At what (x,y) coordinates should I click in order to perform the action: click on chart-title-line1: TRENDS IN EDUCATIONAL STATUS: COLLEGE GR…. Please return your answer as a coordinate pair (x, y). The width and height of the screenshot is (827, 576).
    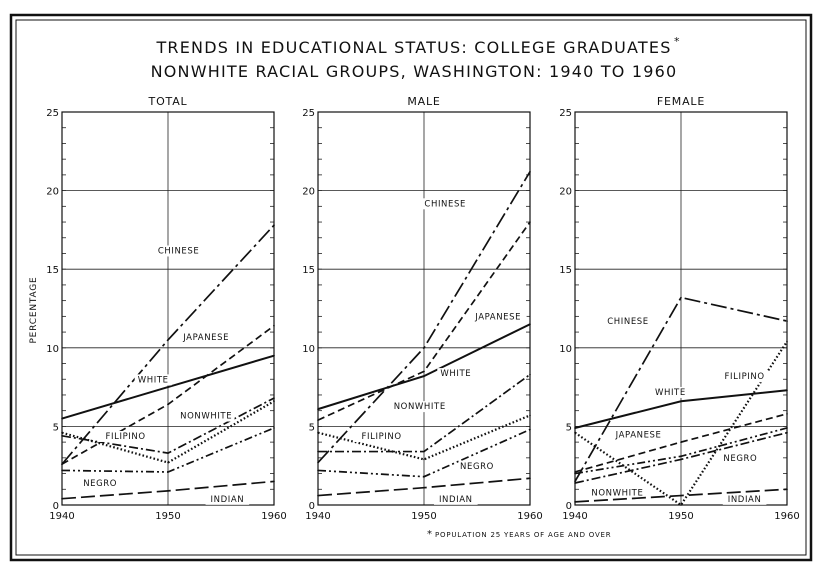
    Looking at the image, I should click on (413, 47).